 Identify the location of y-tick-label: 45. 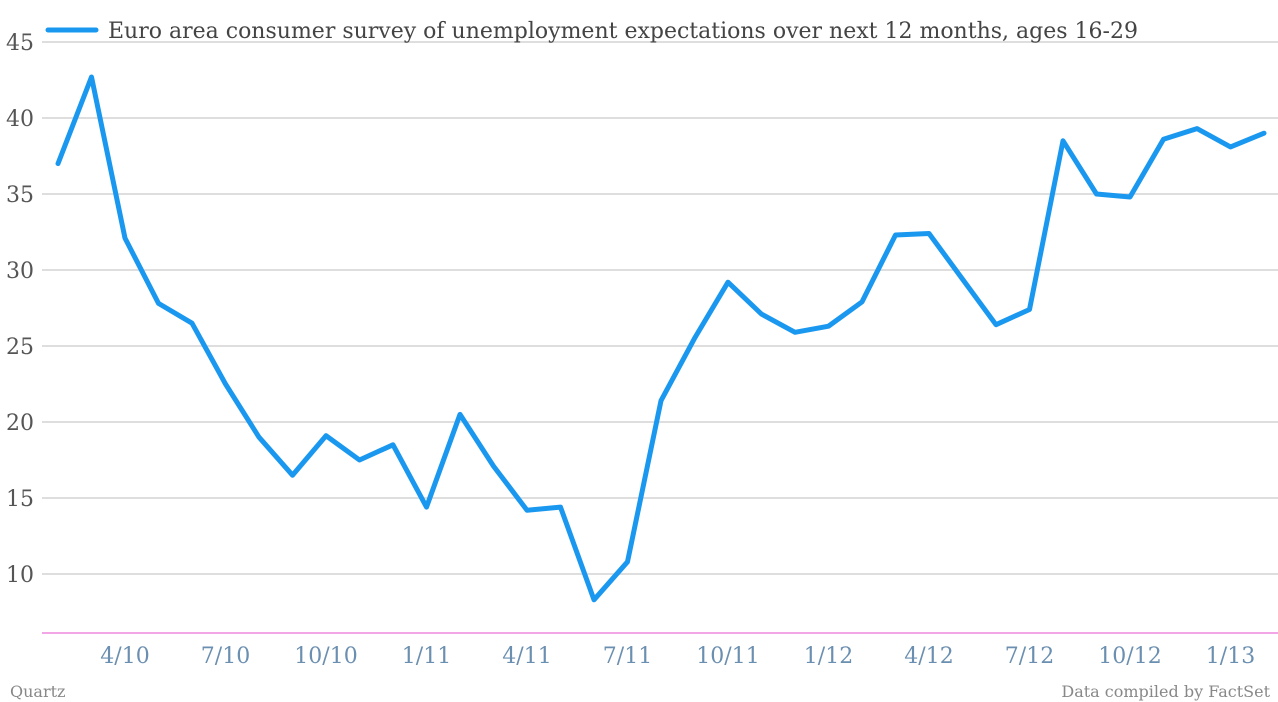
(20, 43).